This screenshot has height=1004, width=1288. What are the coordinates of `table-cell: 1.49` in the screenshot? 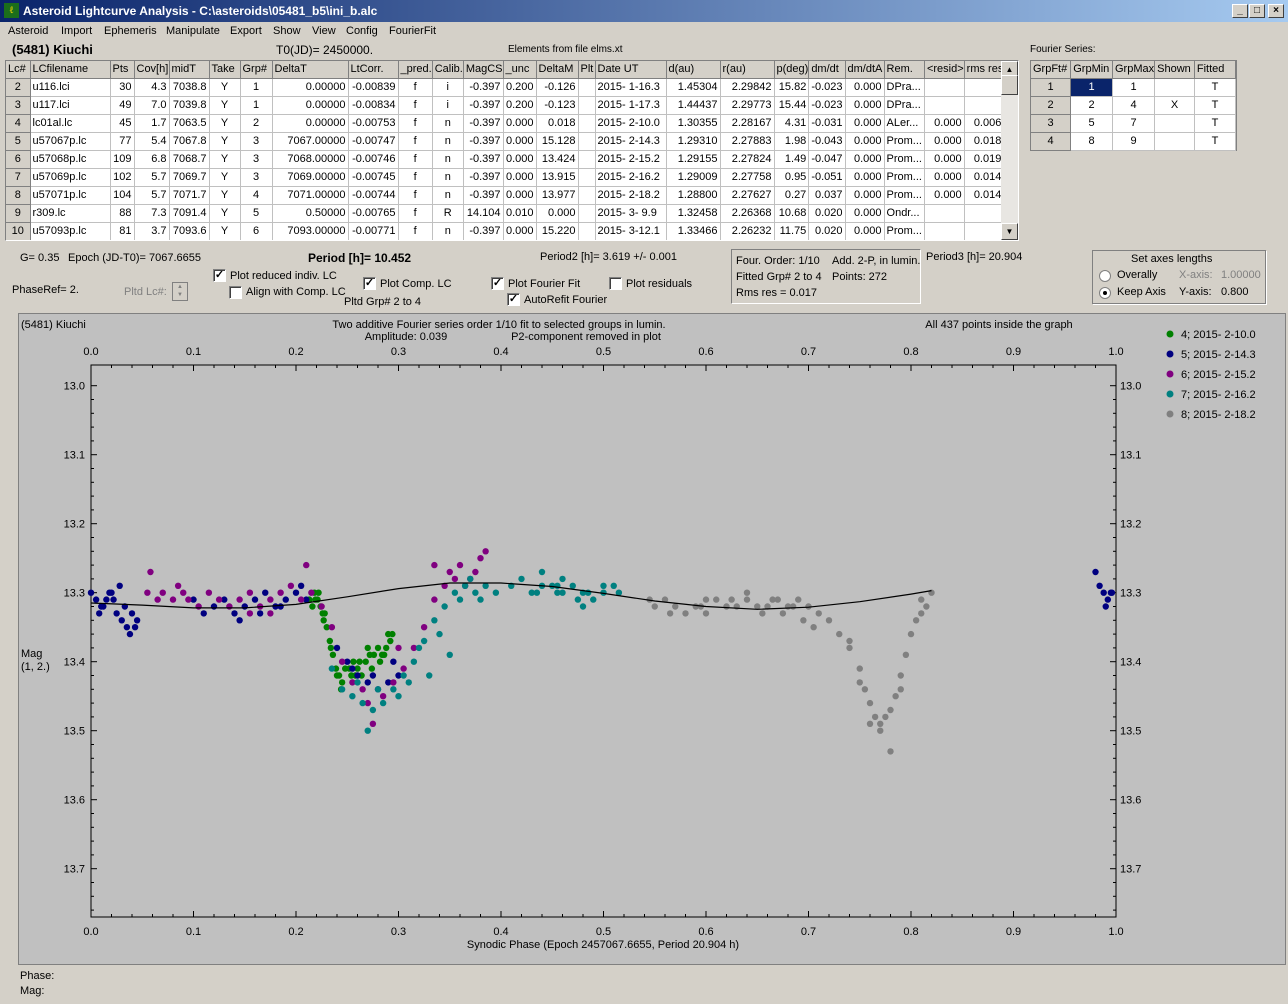 It's located at (792, 159).